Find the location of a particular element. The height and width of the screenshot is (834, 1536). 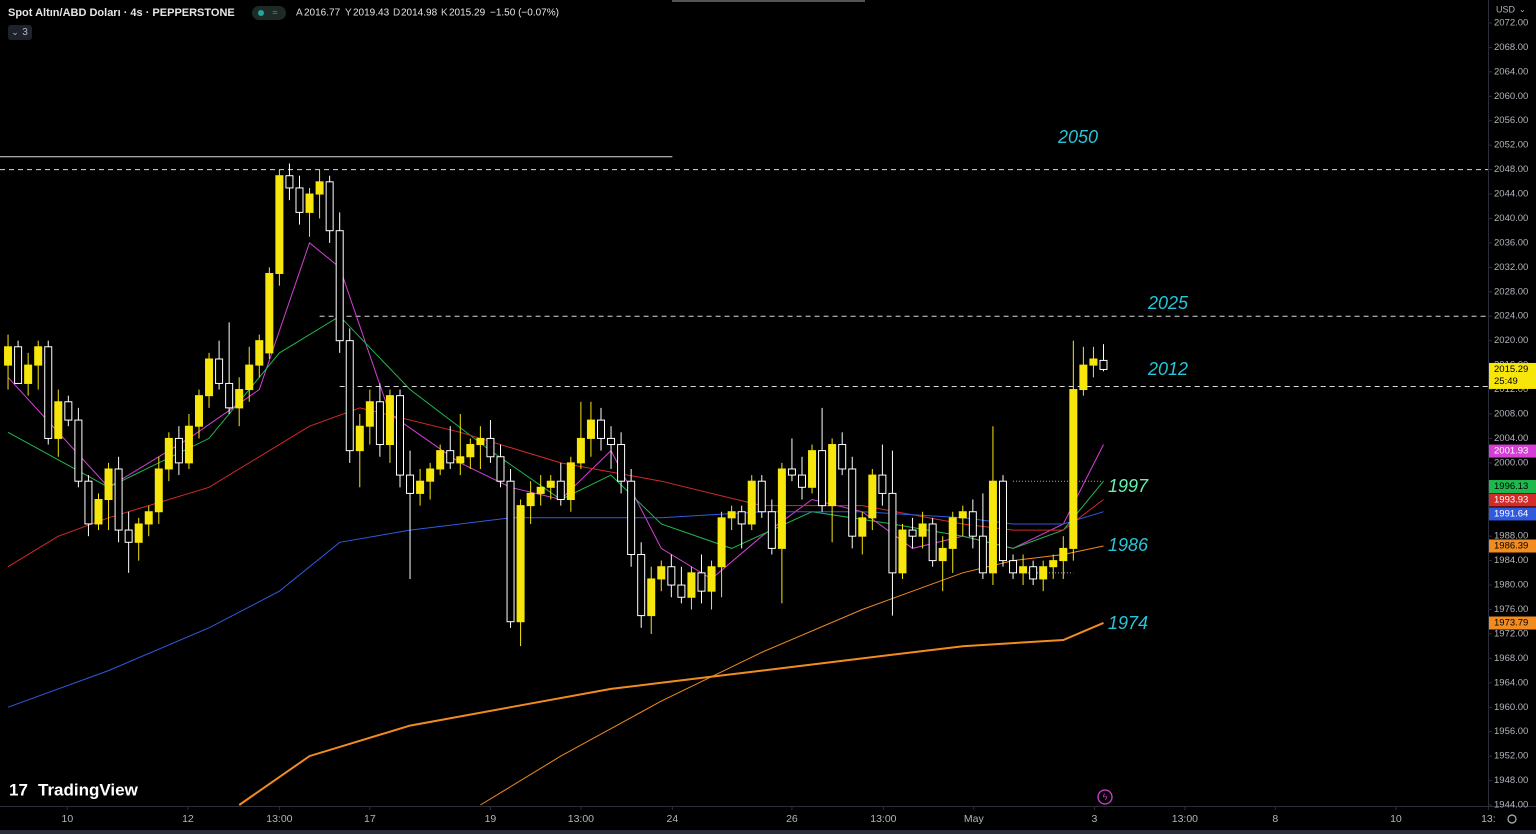

ohlc-value: 2019.43 is located at coordinates (371, 13).